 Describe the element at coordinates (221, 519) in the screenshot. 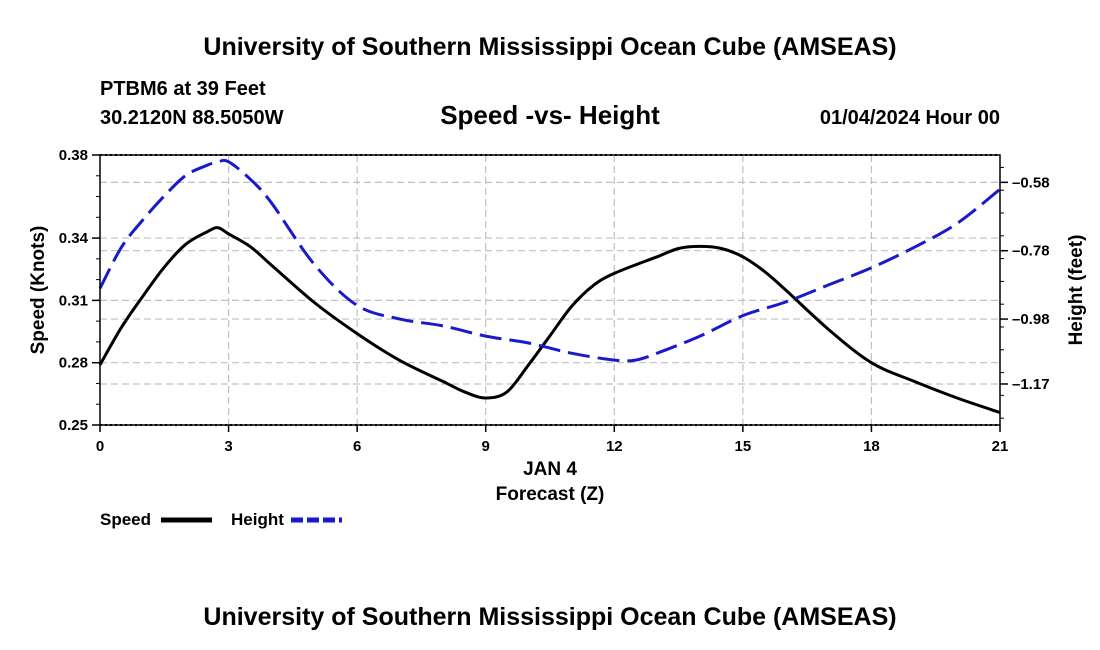

I see `legend: Speed Height` at that location.